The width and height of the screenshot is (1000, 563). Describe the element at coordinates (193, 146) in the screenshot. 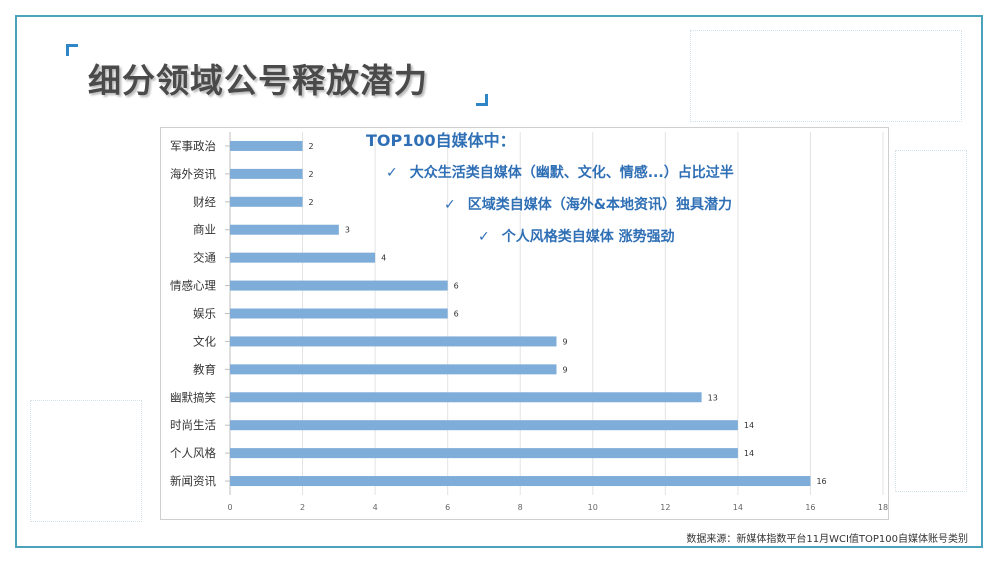

I see `category-label: 军事政治` at that location.